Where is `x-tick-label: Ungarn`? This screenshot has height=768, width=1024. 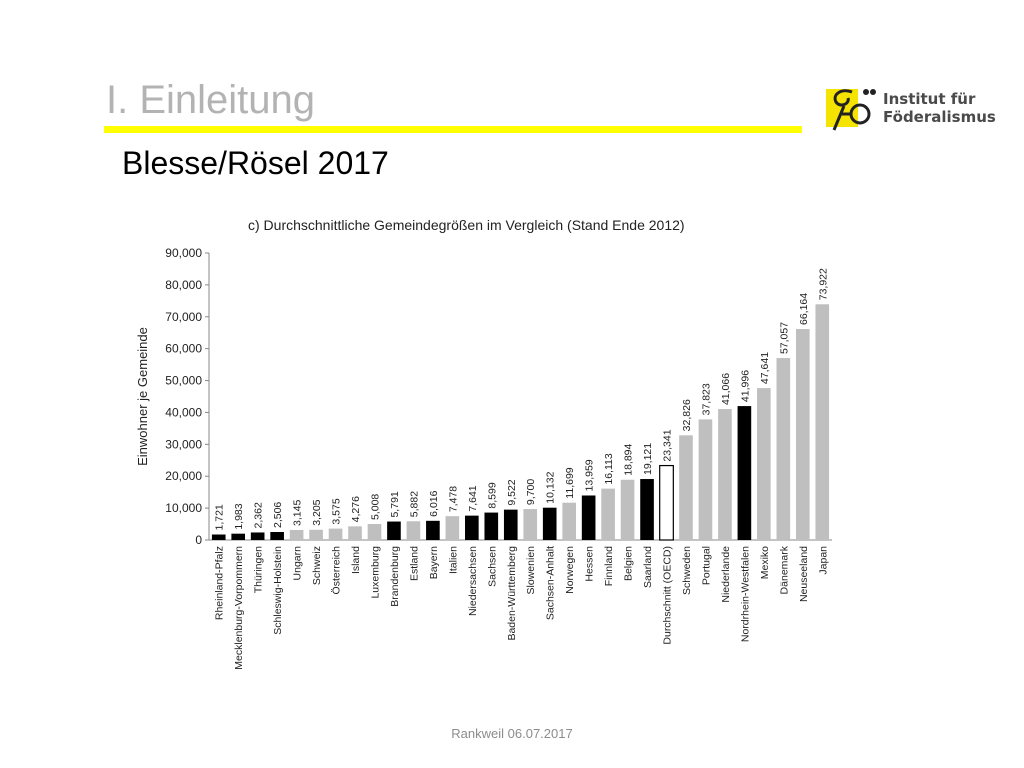
x-tick-label: Ungarn is located at coordinates (298, 563).